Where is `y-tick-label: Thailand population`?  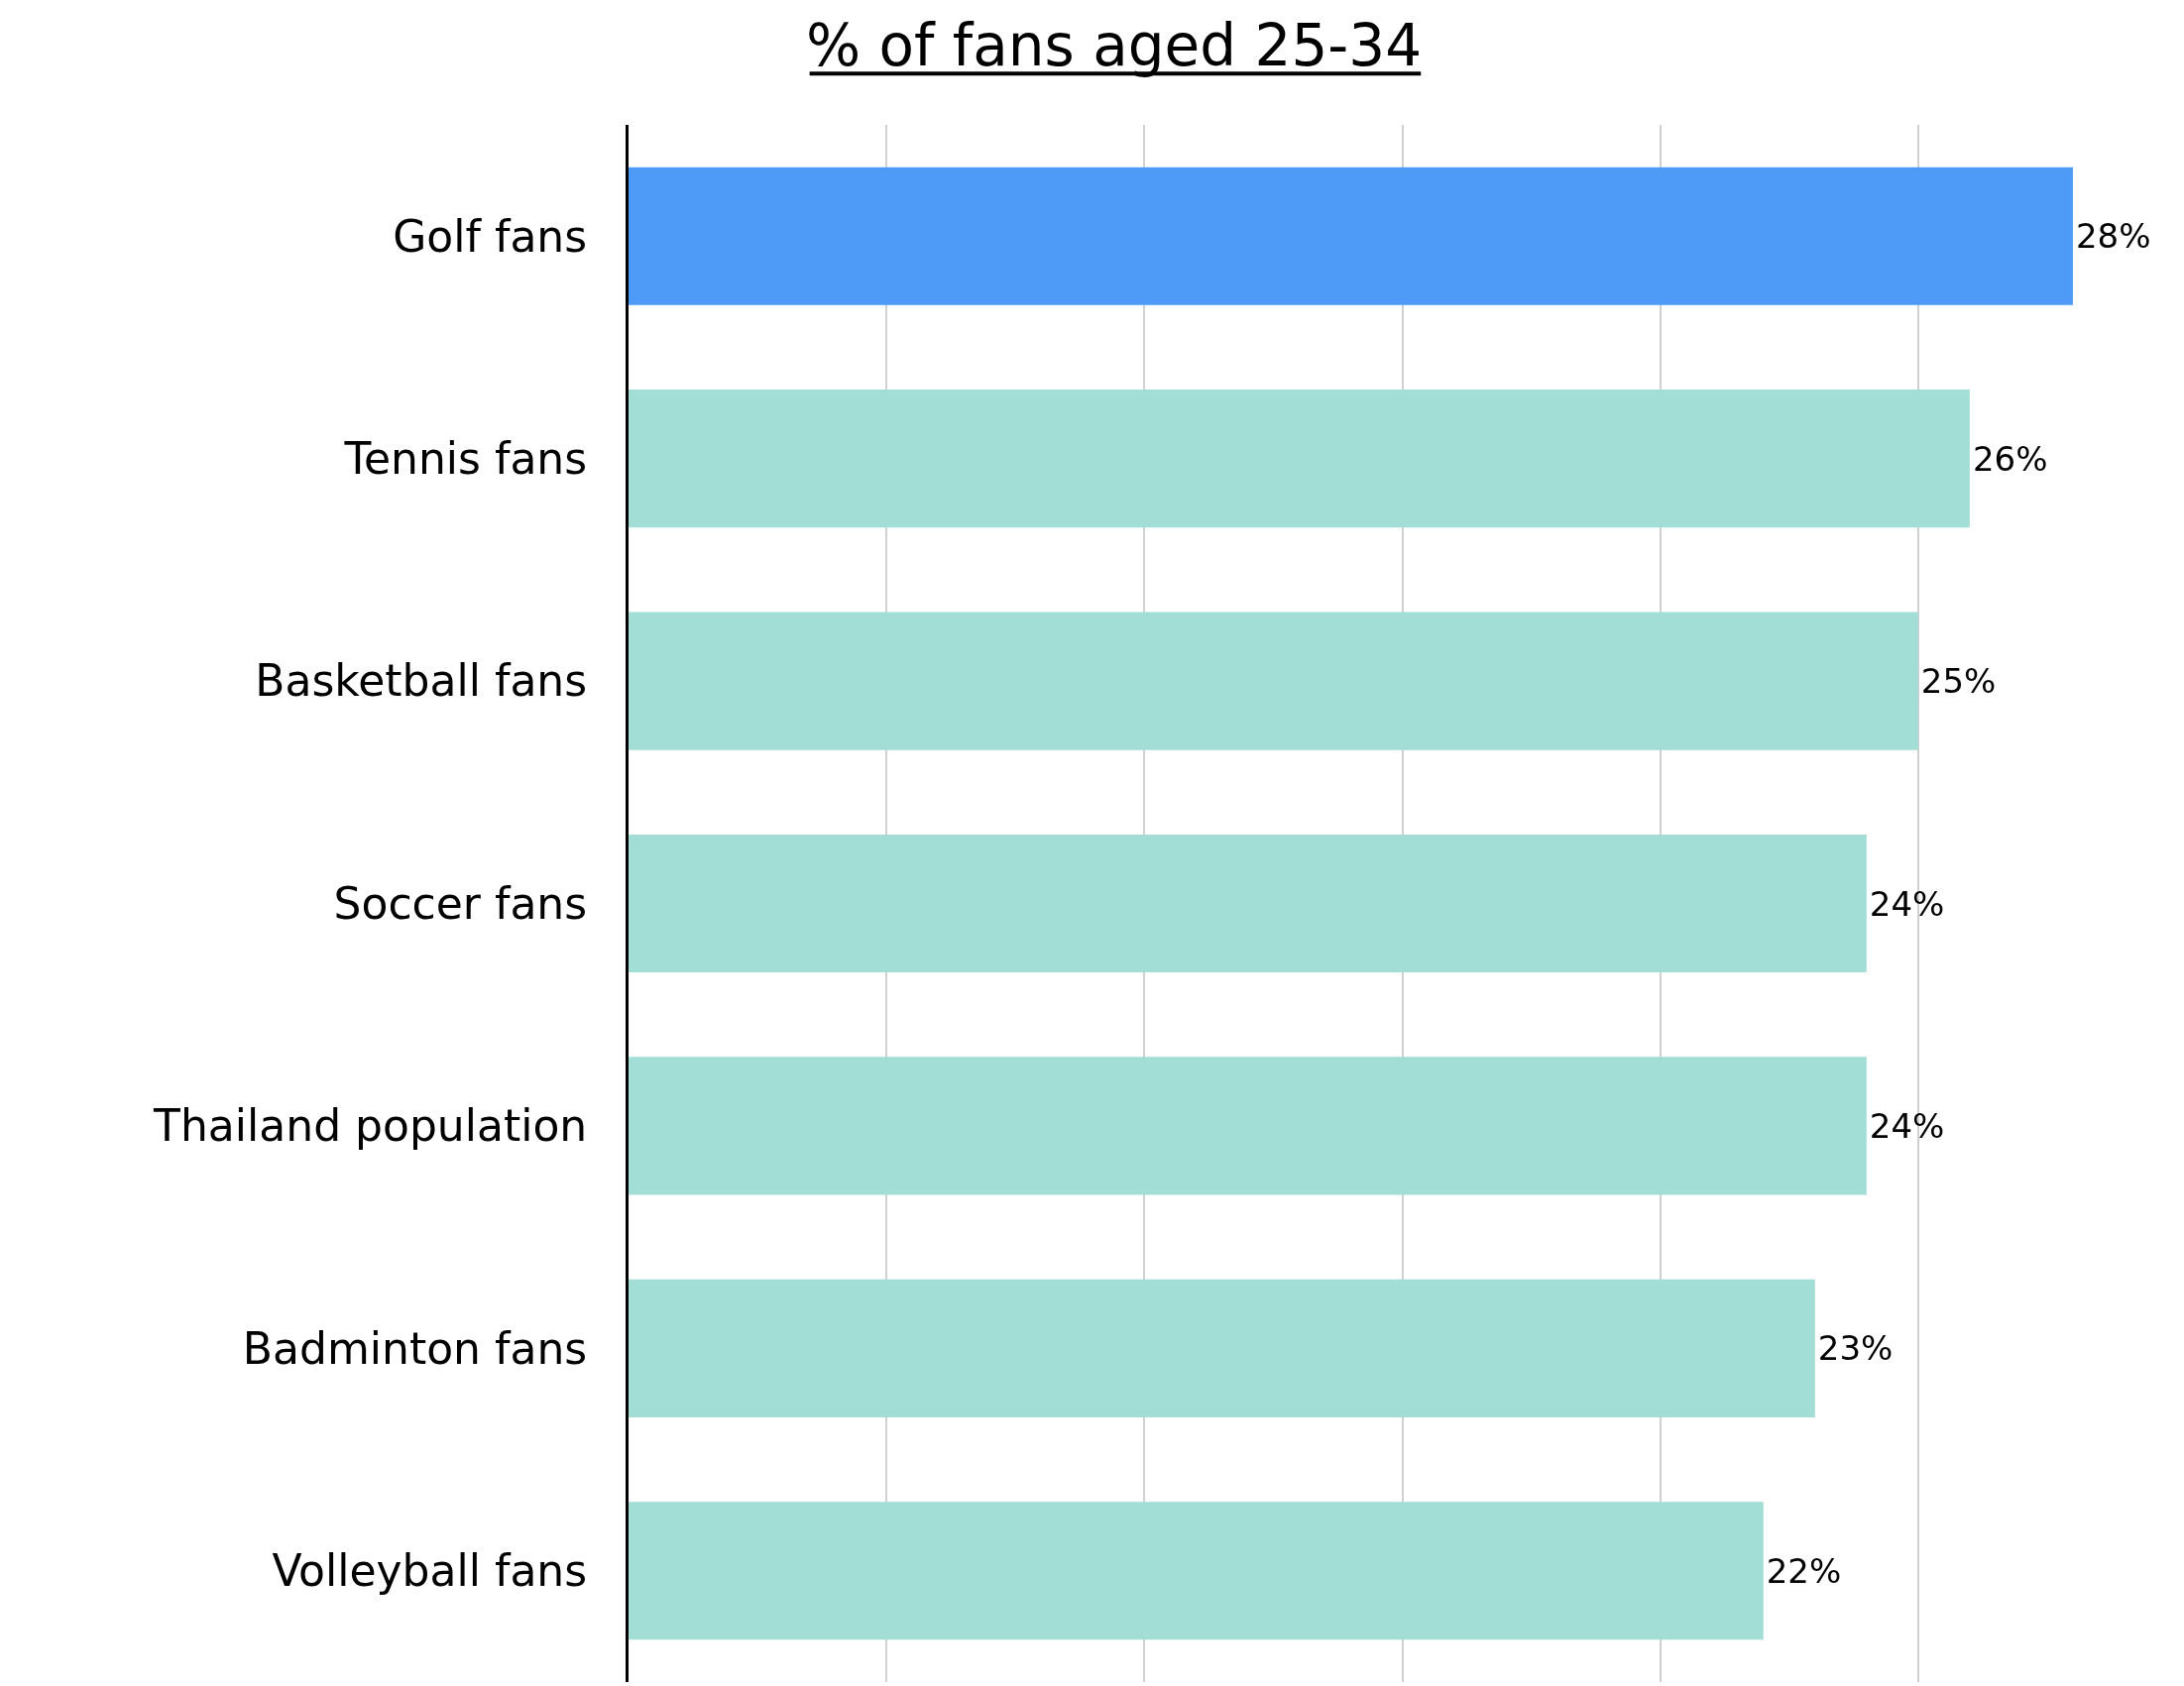
y-tick-label: Thailand population is located at coordinates (370, 1126).